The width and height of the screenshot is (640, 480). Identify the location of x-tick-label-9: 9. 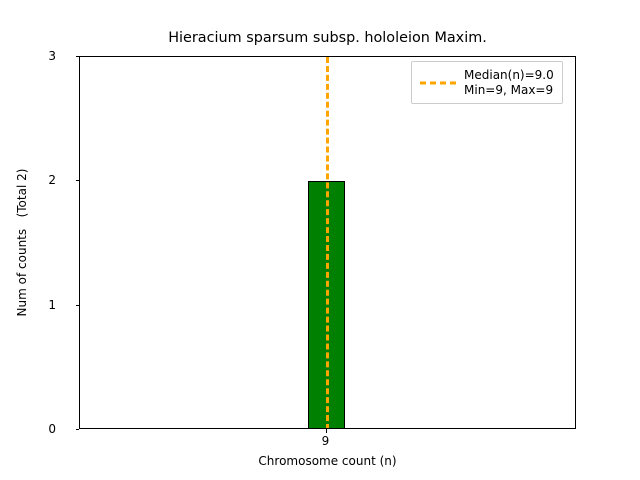
(325, 441).